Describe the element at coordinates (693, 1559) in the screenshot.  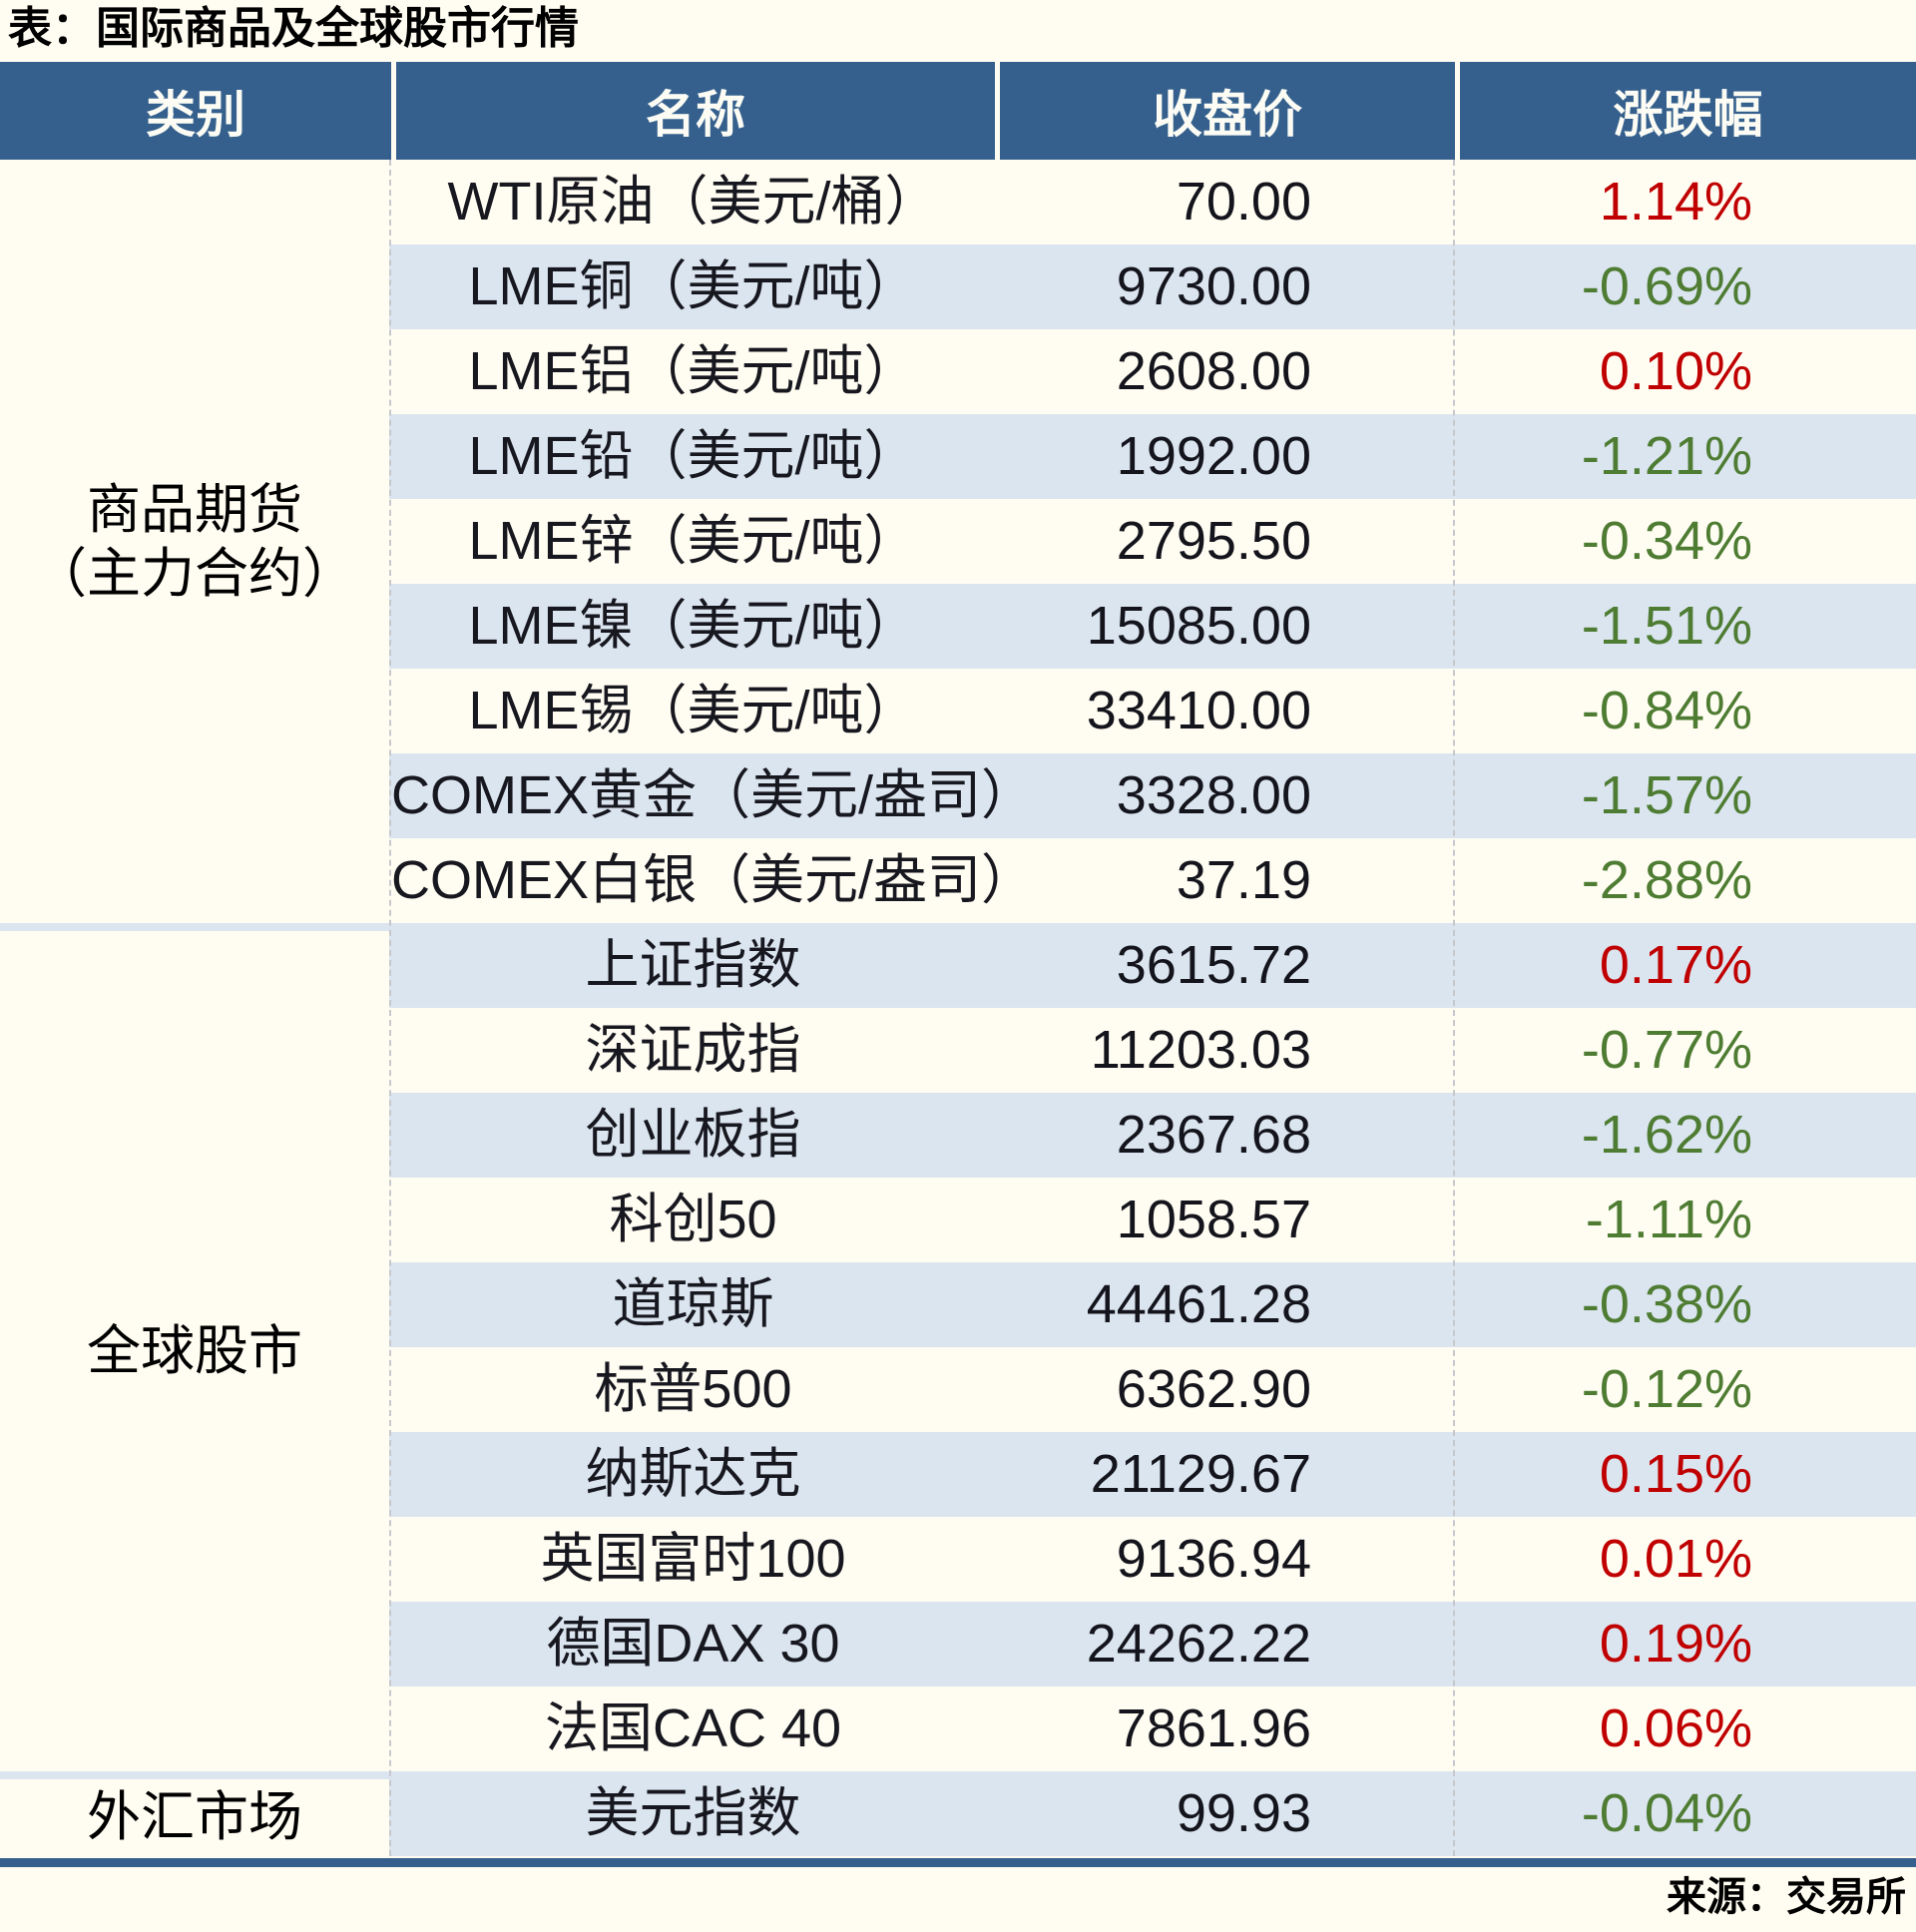
I see `name-cell: 英国富时100` at that location.